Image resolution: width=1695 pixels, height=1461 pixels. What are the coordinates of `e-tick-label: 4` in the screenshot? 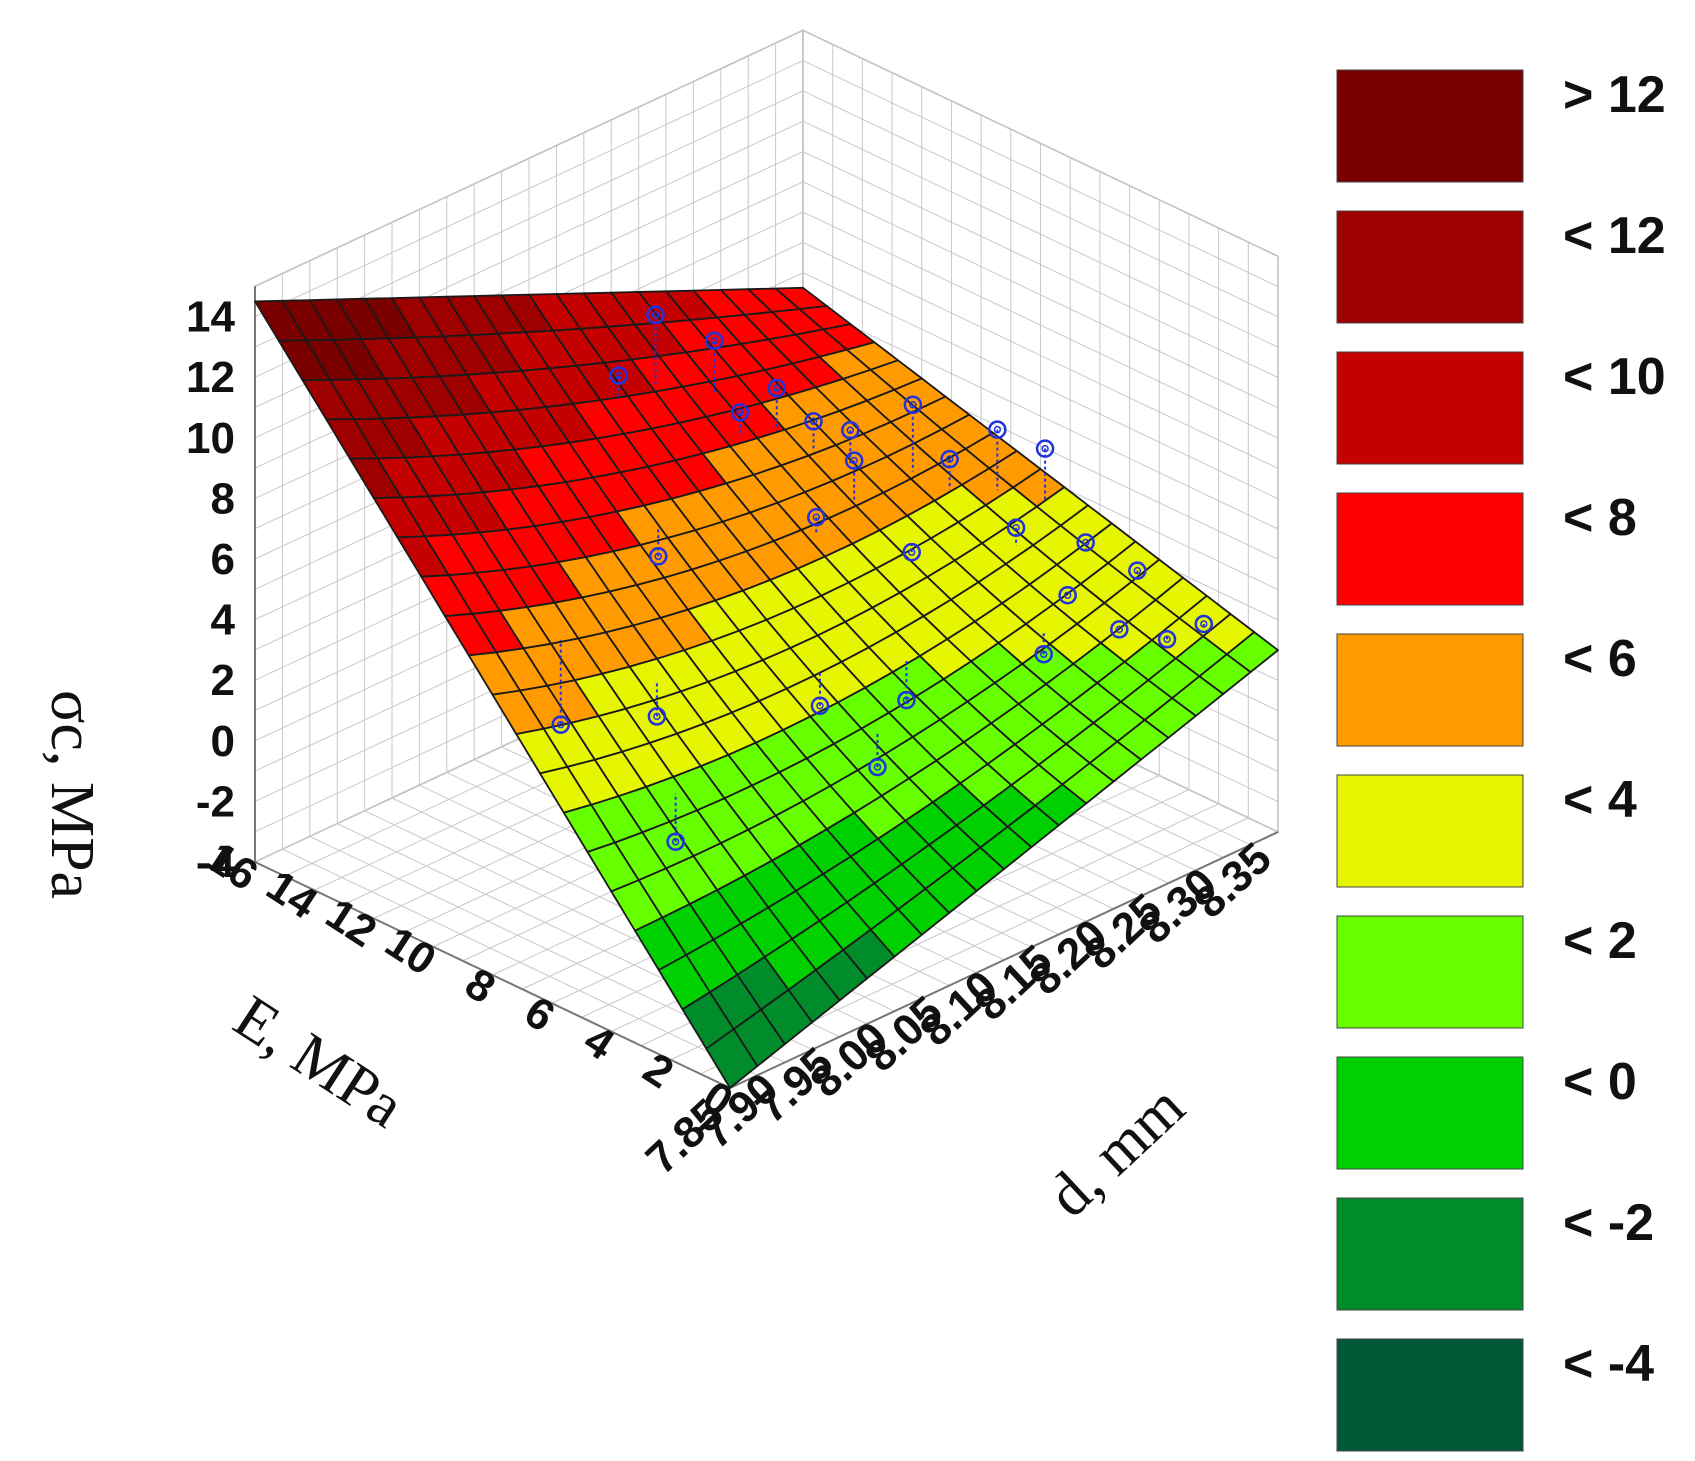 It's located at (599, 1042).